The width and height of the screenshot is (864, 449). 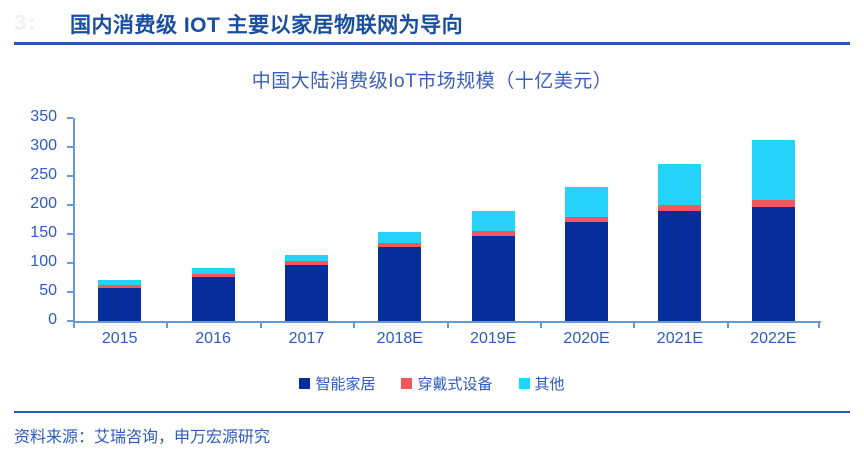 I want to click on y-axis-label: 150, so click(x=43, y=232).